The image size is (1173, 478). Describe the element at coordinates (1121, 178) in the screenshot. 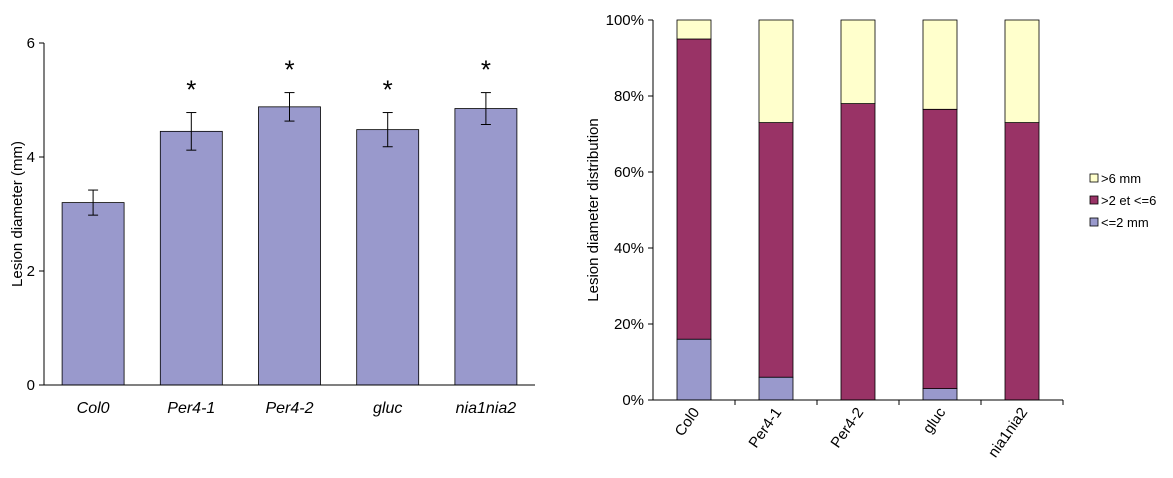

I see `legend-label: >6 mm` at that location.